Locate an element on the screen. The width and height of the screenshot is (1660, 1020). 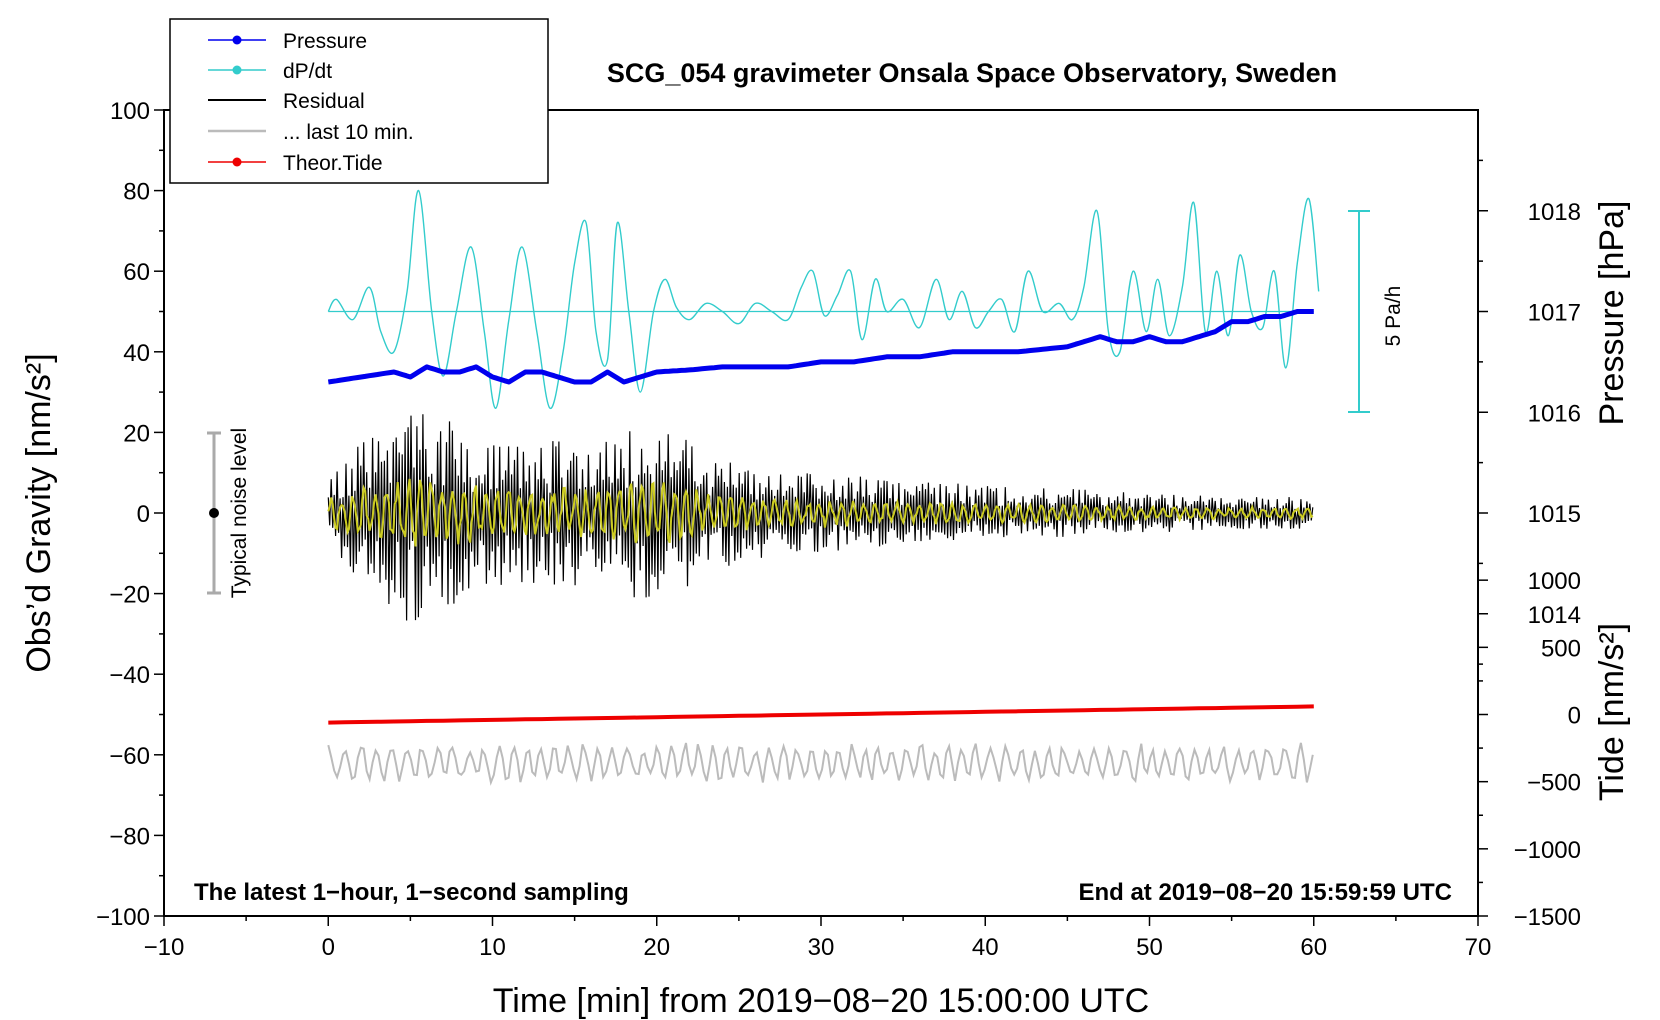
legend-marker-pressure is located at coordinates (237, 40).